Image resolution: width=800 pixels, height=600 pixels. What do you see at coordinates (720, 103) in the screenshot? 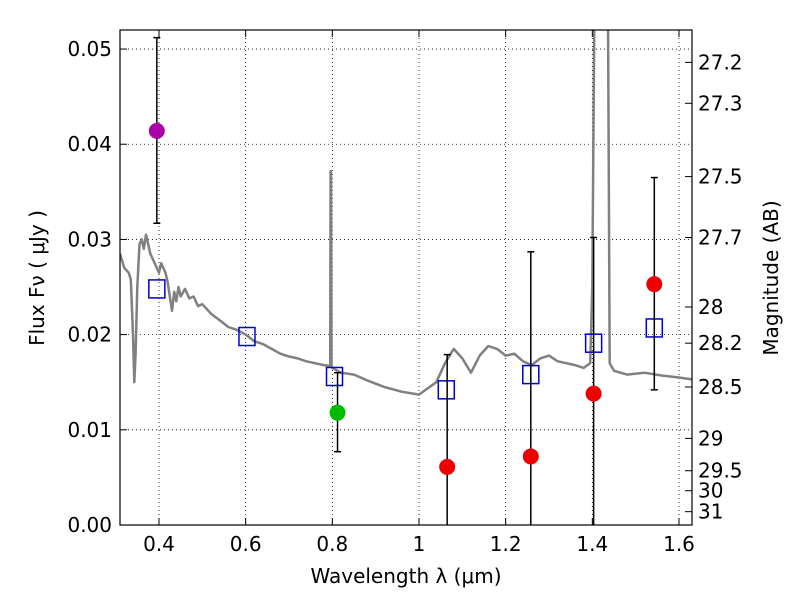
I see `magnitude-tick-label: 27.3` at bounding box center [720, 103].